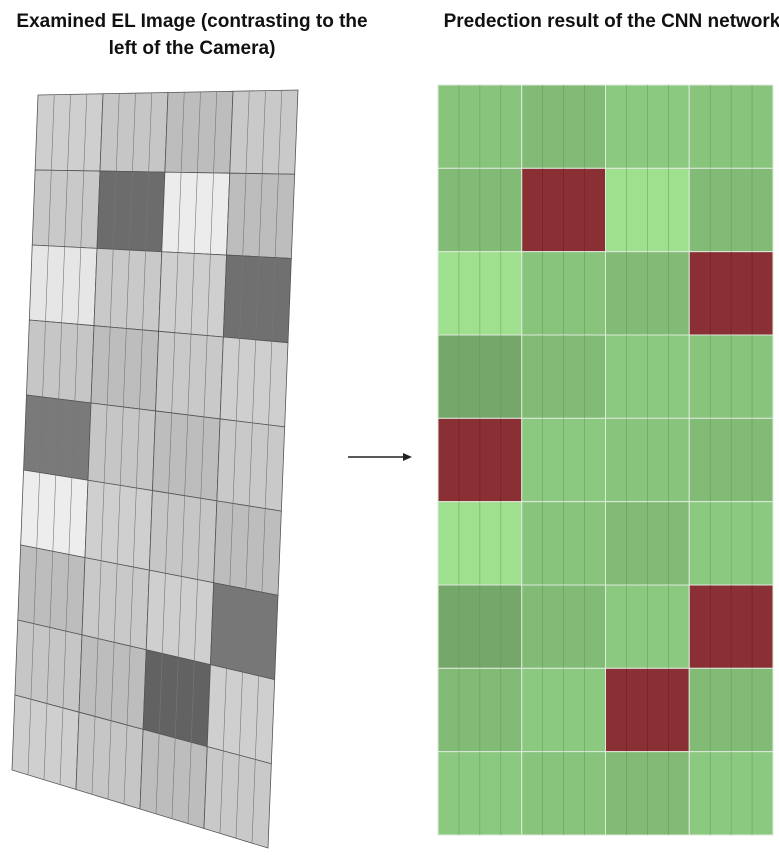 The width and height of the screenshot is (779, 855). I want to click on right-title: Predection result of the CNN network, so click(611, 21).